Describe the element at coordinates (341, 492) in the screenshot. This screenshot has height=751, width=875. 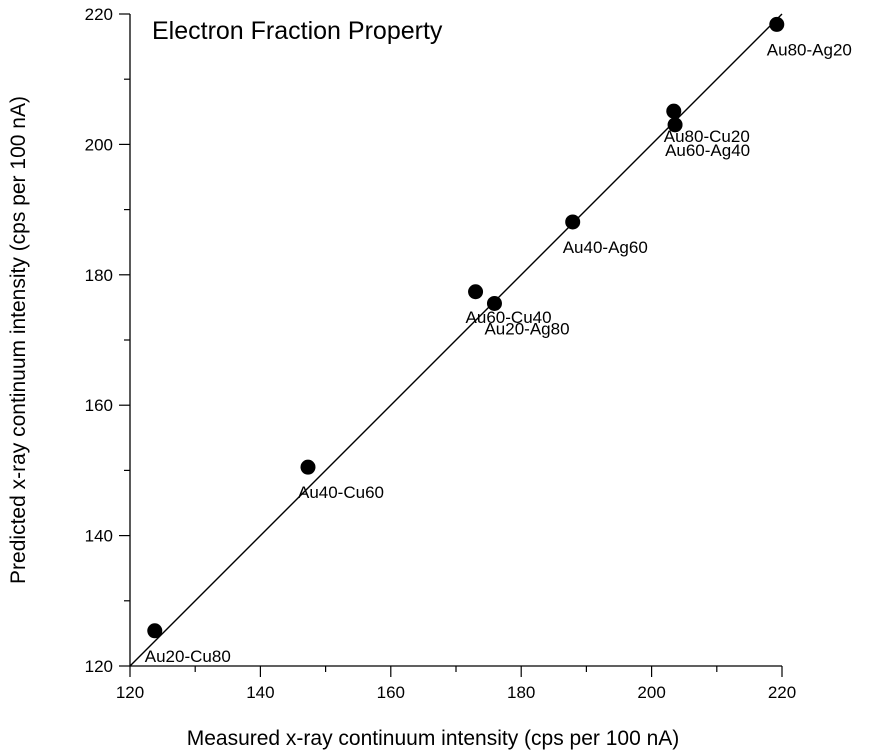
I see `data-point-label: Au40-Cu60` at that location.